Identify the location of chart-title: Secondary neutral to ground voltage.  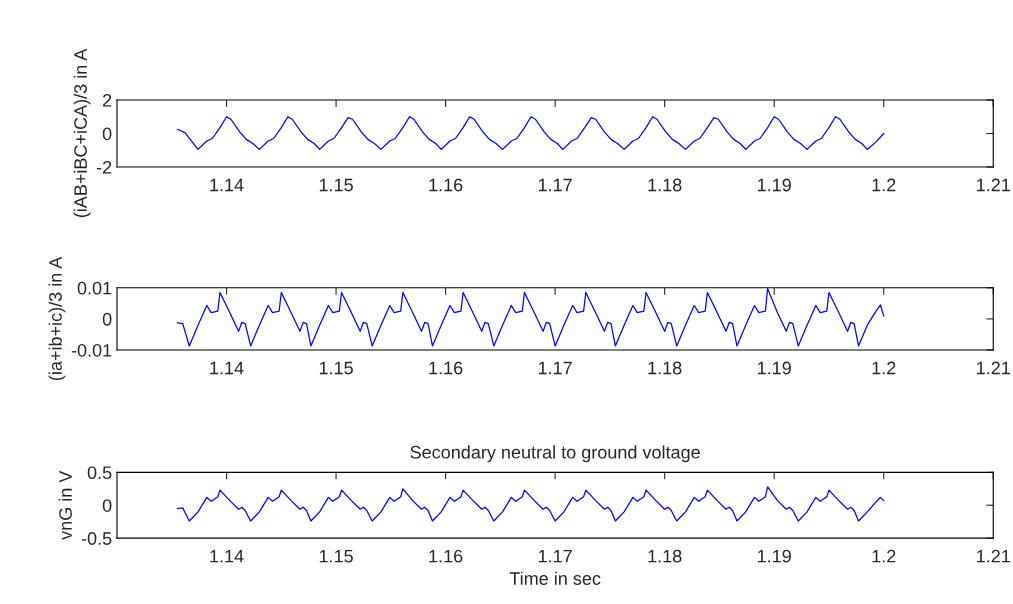
(555, 454).